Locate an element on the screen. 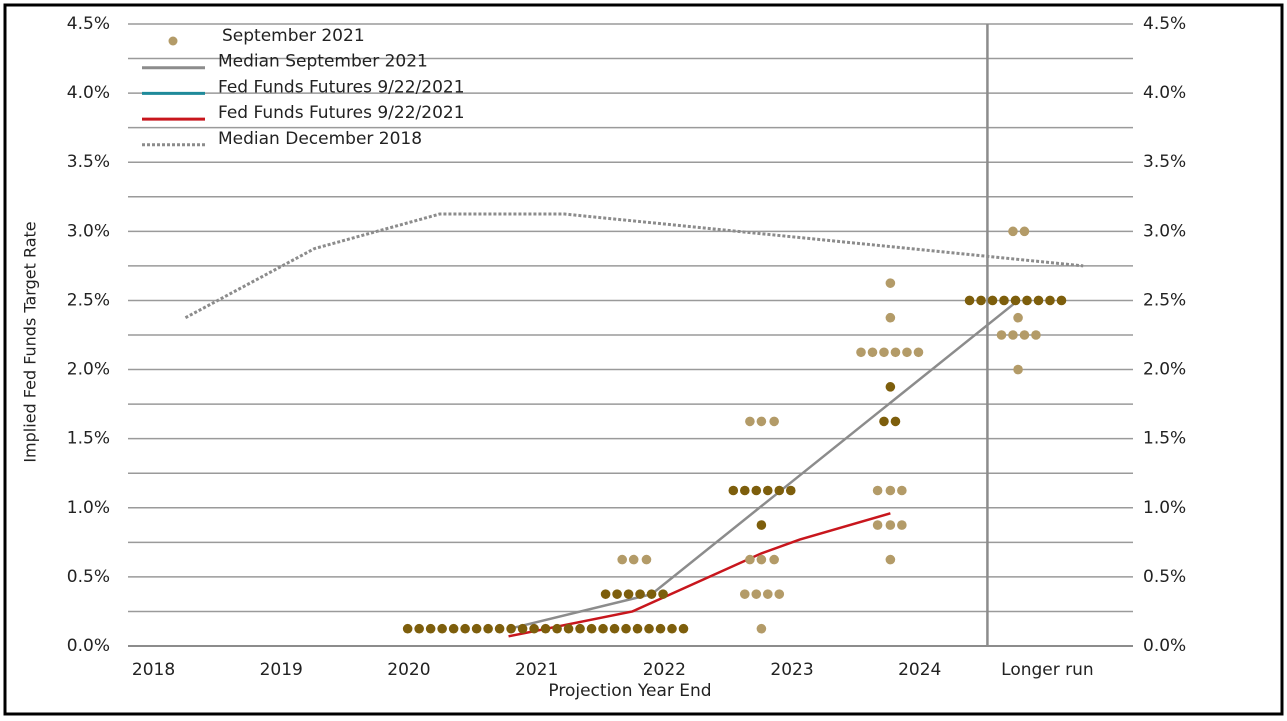 This screenshot has height=721, width=1287. x-axis-title: Projection Year End is located at coordinates (629, 691).